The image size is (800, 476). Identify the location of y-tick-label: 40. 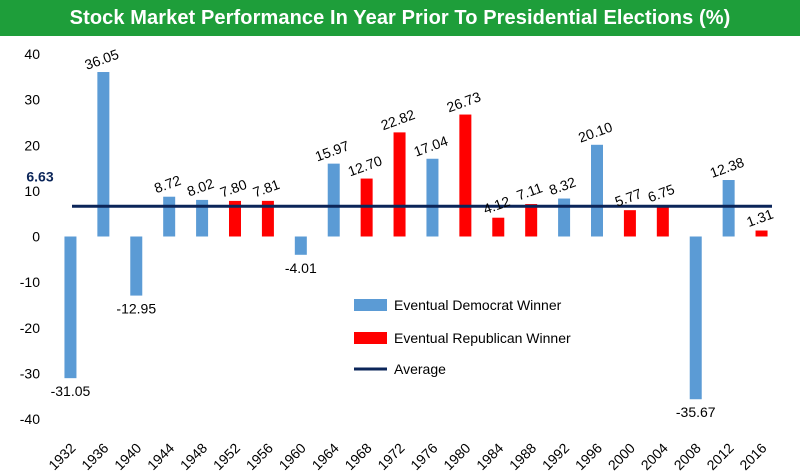
(32, 54).